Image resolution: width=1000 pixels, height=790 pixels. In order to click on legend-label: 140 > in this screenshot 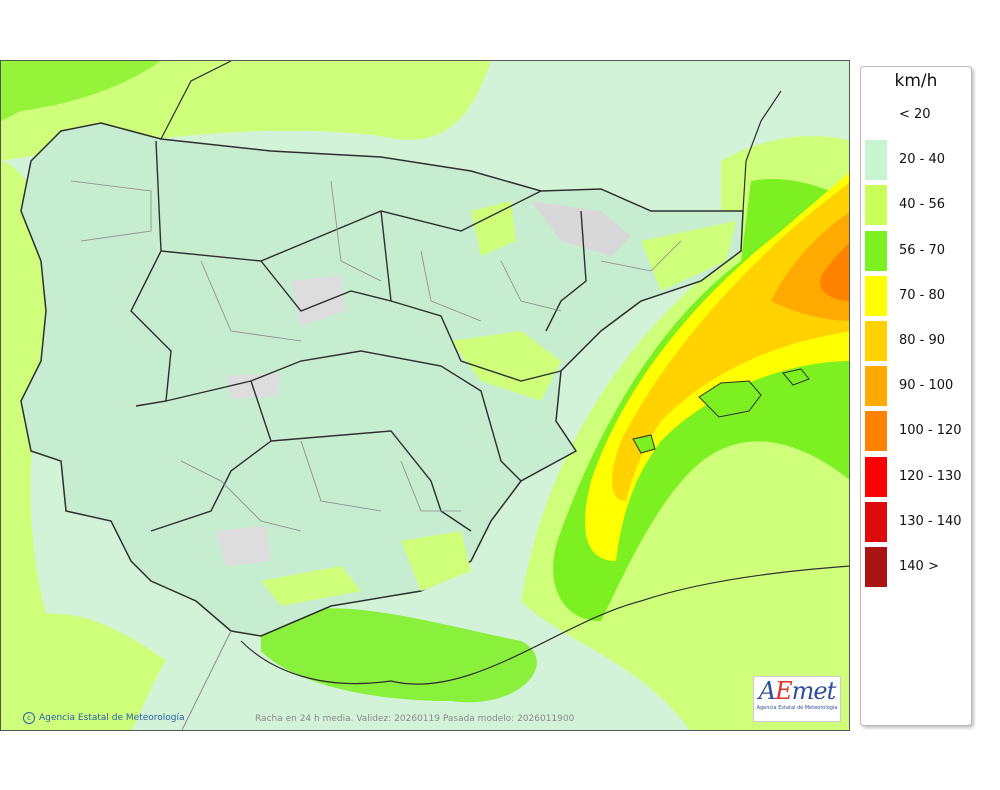, I will do `click(919, 566)`.